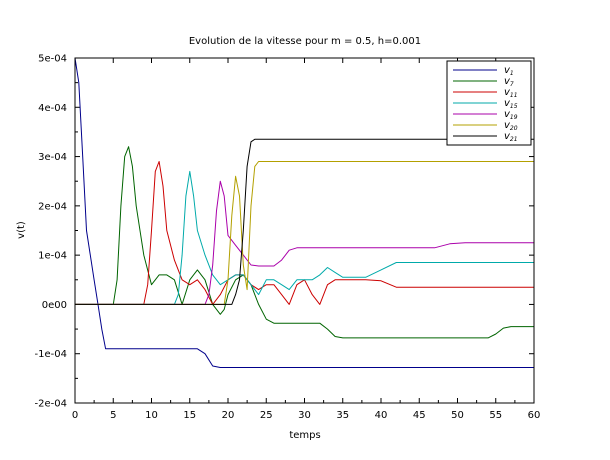 This screenshot has width=610, height=460. What do you see at coordinates (304, 415) in the screenshot?
I see `x-tick-label: 30` at bounding box center [304, 415].